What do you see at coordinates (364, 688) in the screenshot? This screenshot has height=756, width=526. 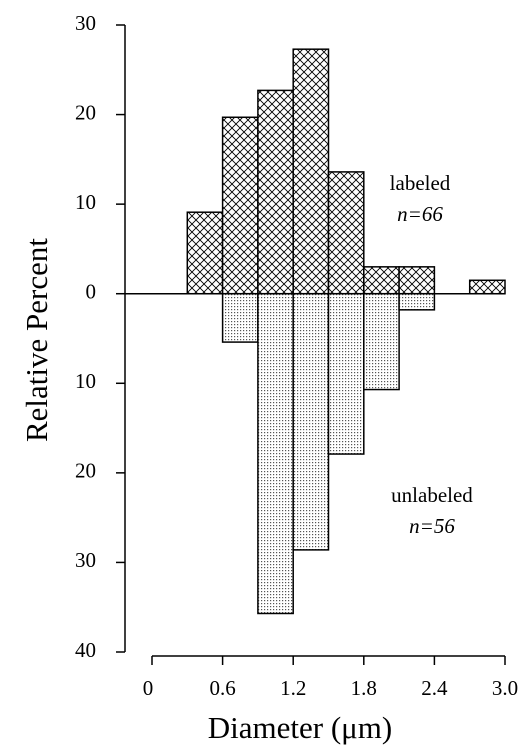 I see `x-tick-label: 1.8` at bounding box center [364, 688].